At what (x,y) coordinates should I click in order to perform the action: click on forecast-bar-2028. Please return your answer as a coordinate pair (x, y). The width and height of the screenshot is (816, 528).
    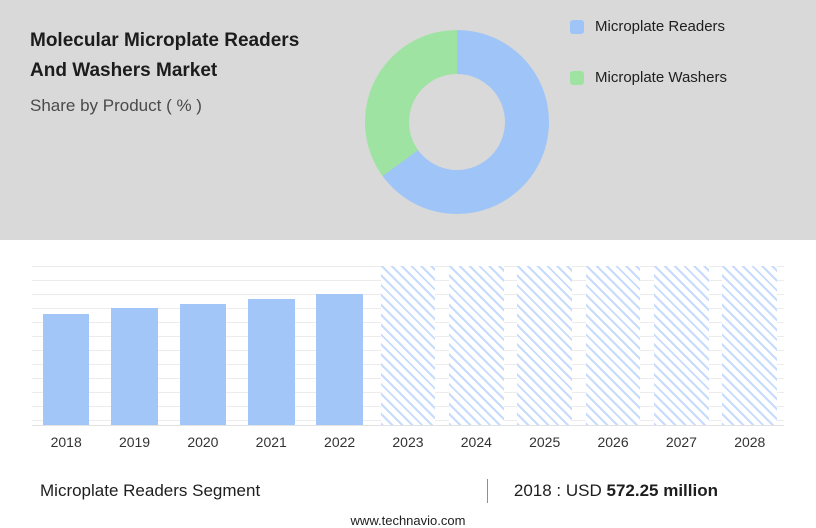
    Looking at the image, I should click on (750, 345).